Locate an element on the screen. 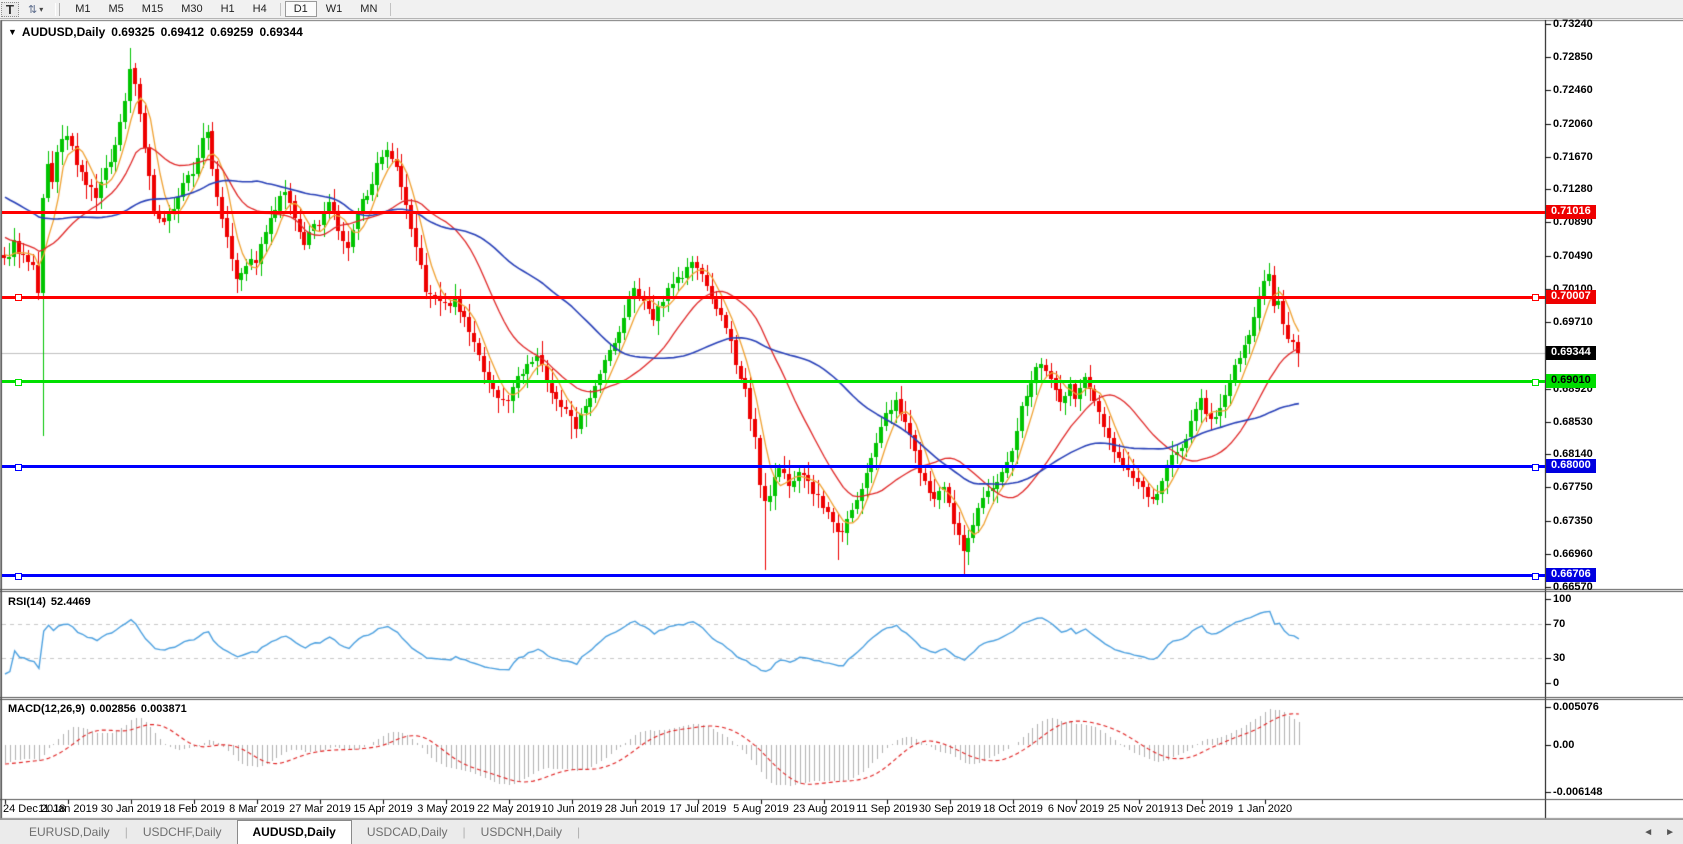 The height and width of the screenshot is (844, 1683). price-badge-0.66706: 0.66706 is located at coordinates (1571, 575).